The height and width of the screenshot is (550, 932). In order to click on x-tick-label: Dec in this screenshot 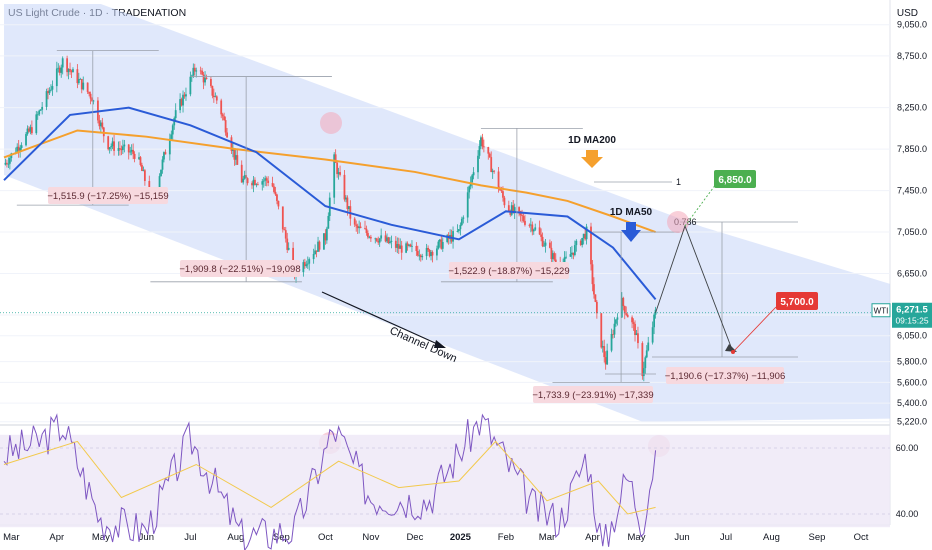, I will do `click(414, 537)`.